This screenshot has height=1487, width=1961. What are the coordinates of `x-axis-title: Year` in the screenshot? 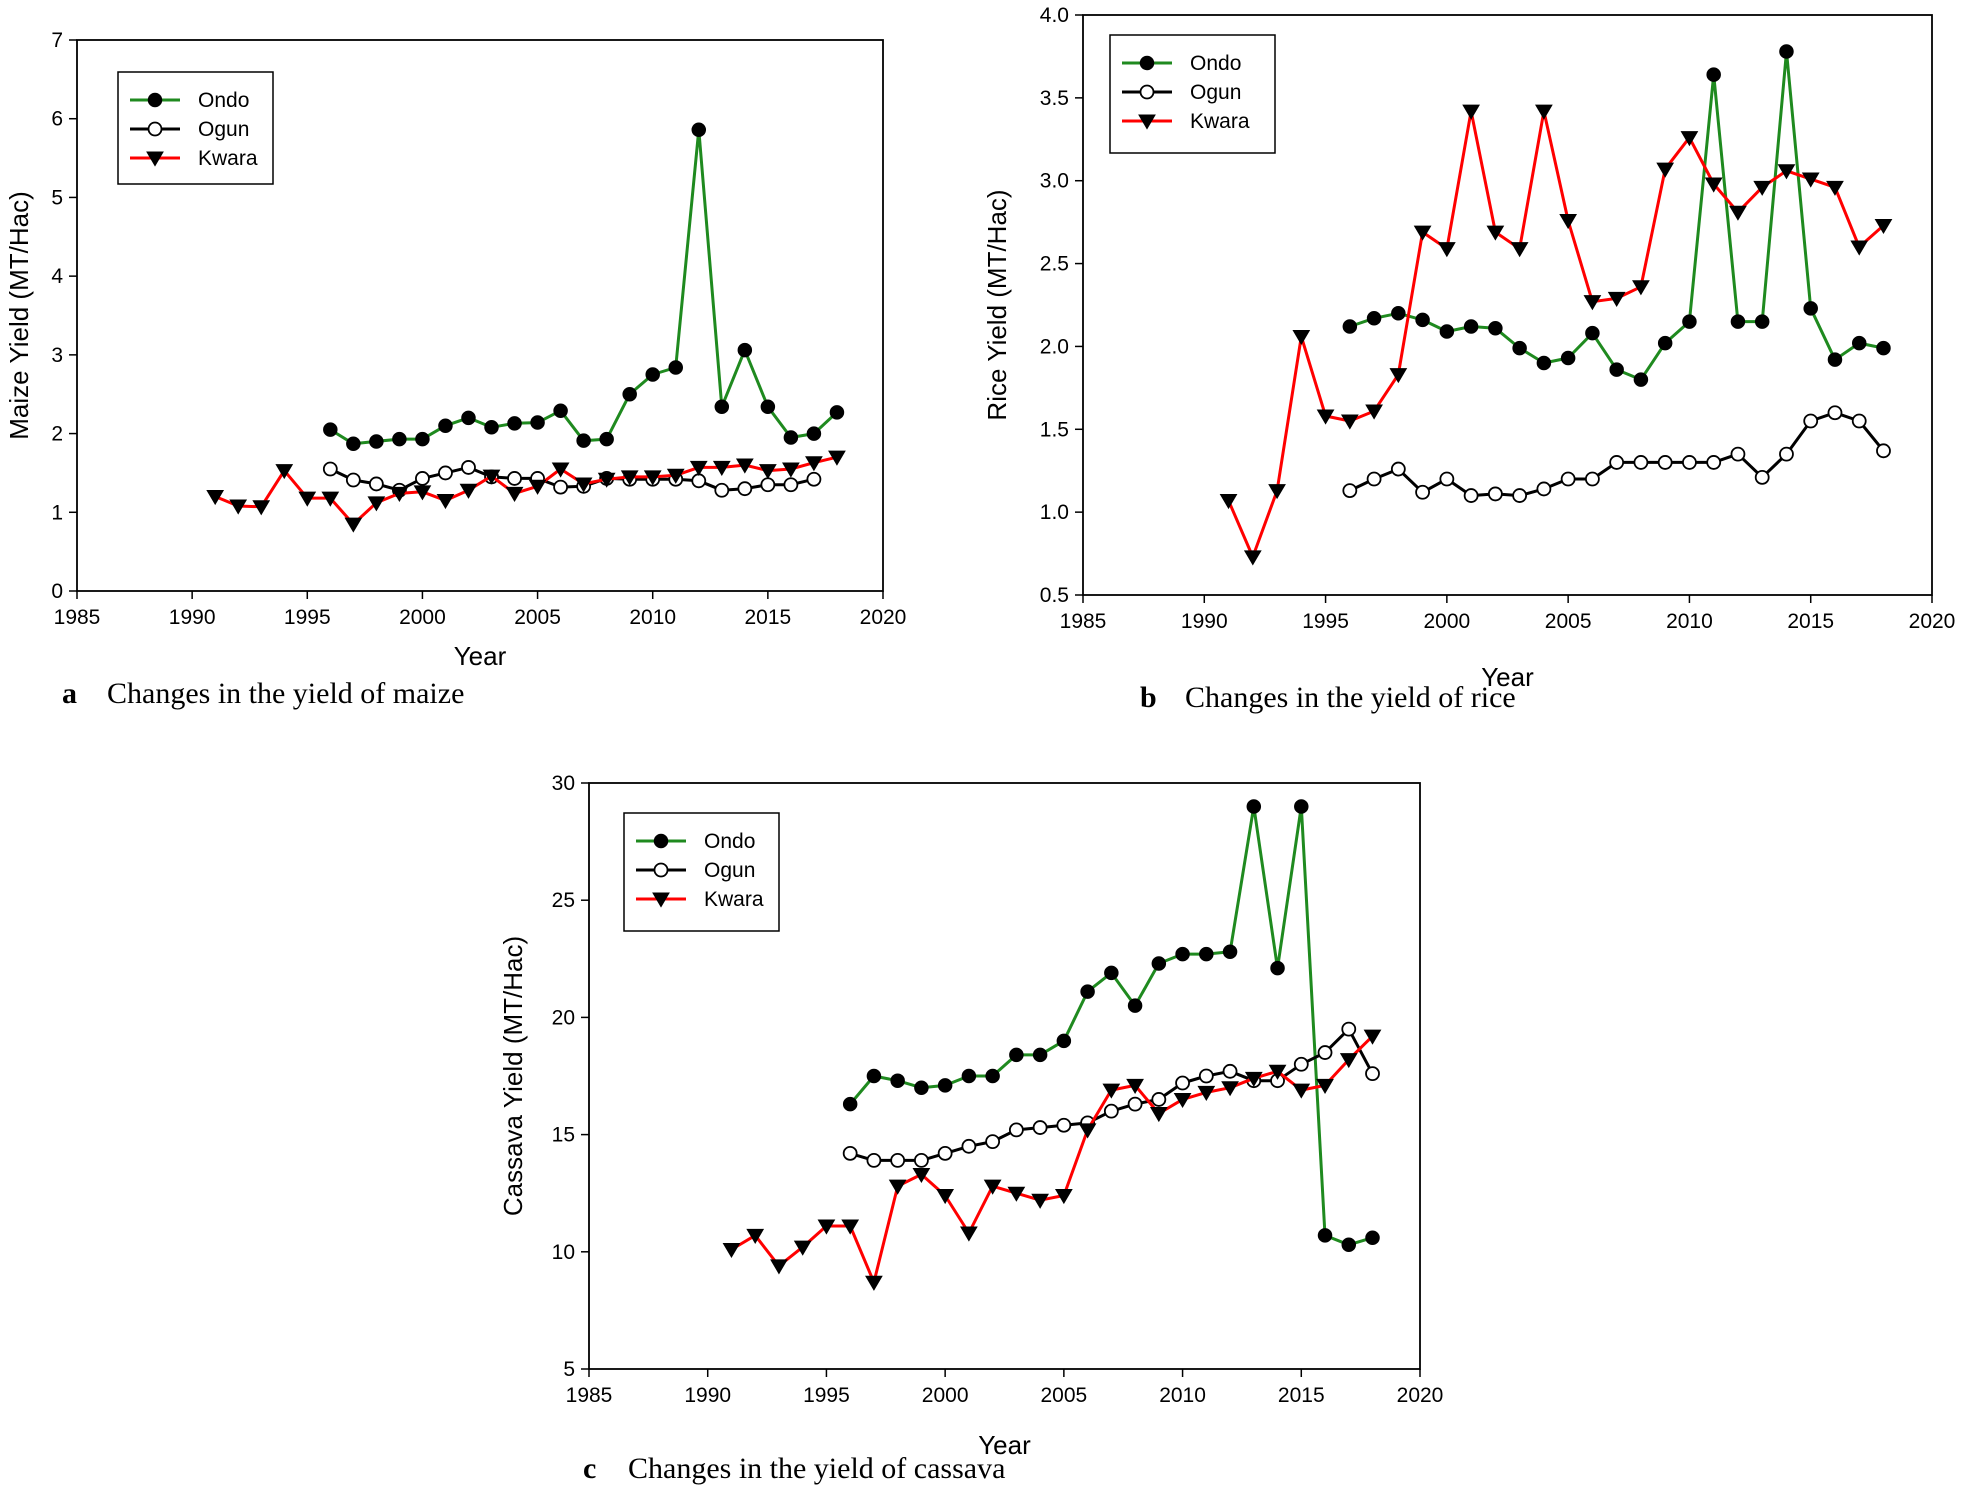 It's located at (1507, 677).